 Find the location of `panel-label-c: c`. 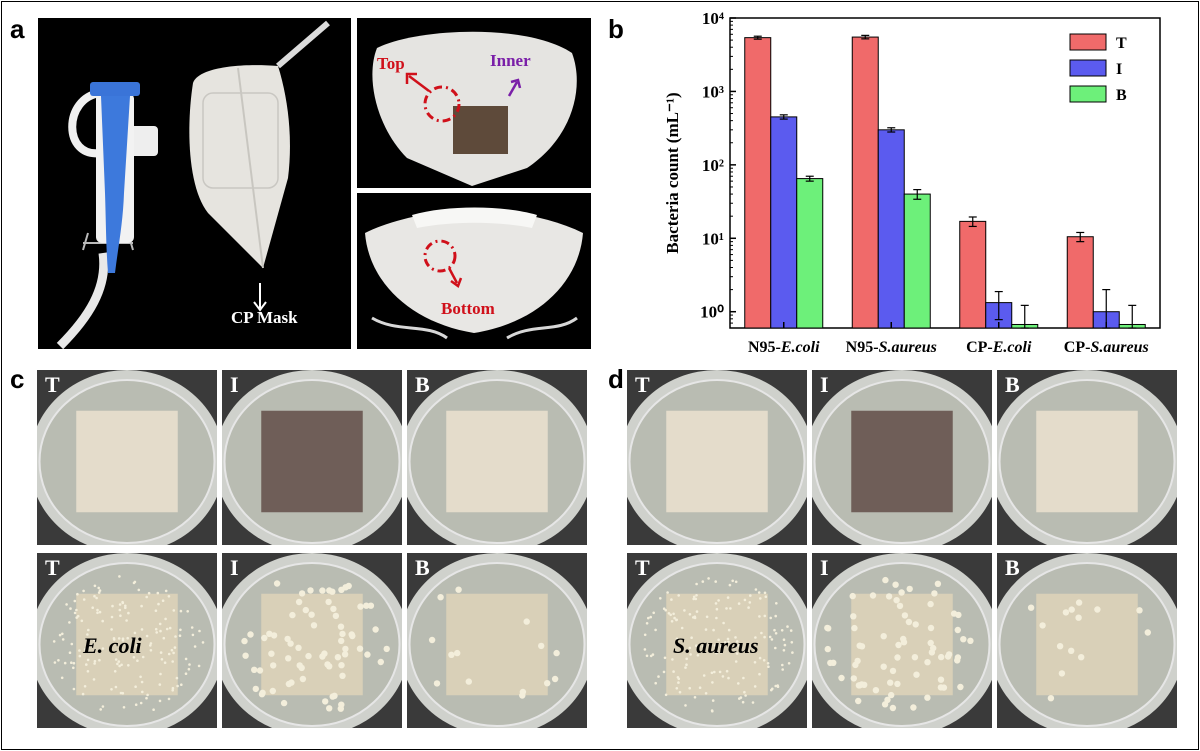

panel-label-c: c is located at coordinates (17, 379).